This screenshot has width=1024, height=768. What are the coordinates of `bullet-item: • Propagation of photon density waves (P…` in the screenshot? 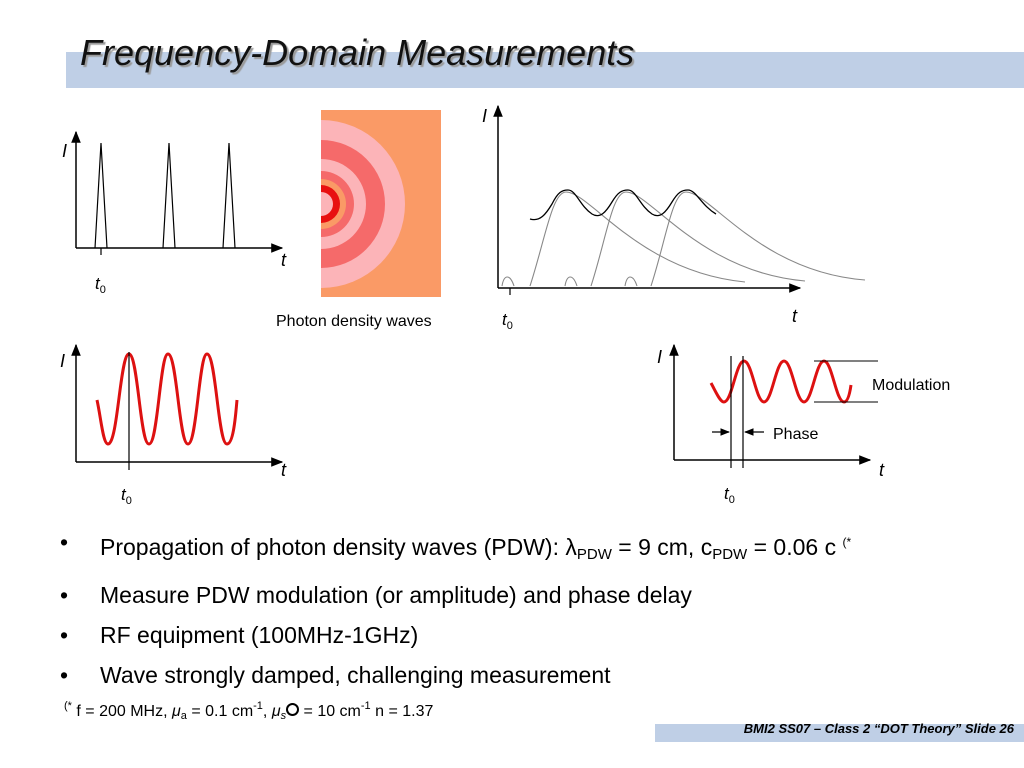 It's located at (453, 548).